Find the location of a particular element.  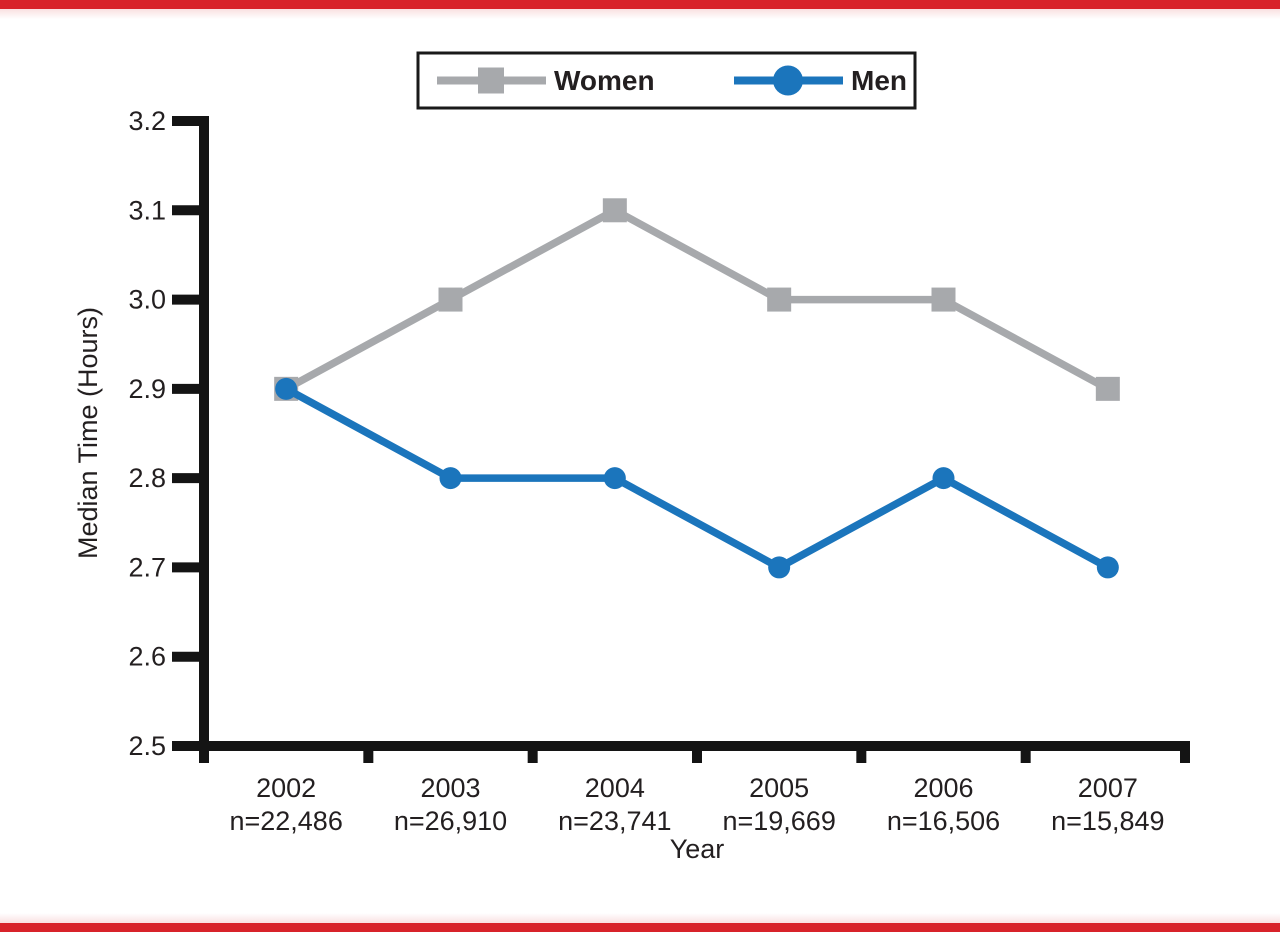

x-tick-count-label: n=15,849 is located at coordinates (1107, 821).